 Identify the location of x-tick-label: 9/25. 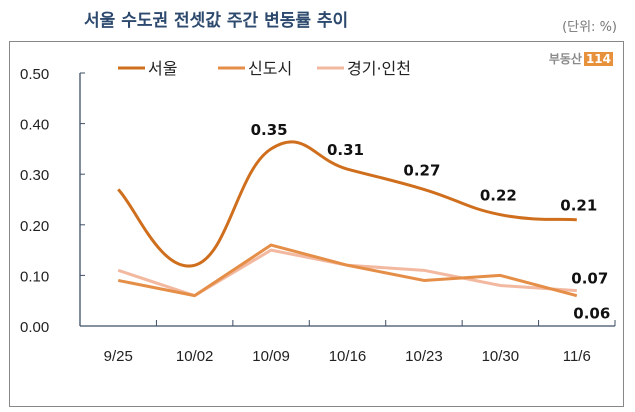
(118, 356).